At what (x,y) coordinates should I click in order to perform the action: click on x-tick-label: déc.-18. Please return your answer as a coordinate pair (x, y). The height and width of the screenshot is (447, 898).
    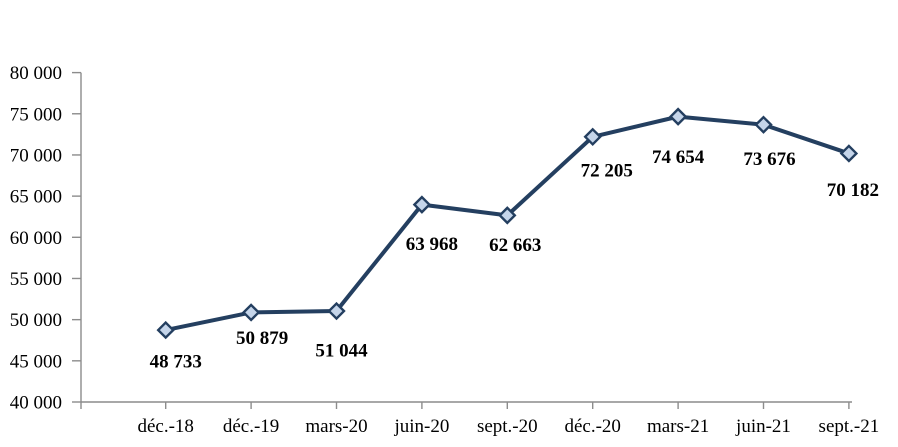
    Looking at the image, I should click on (165, 426).